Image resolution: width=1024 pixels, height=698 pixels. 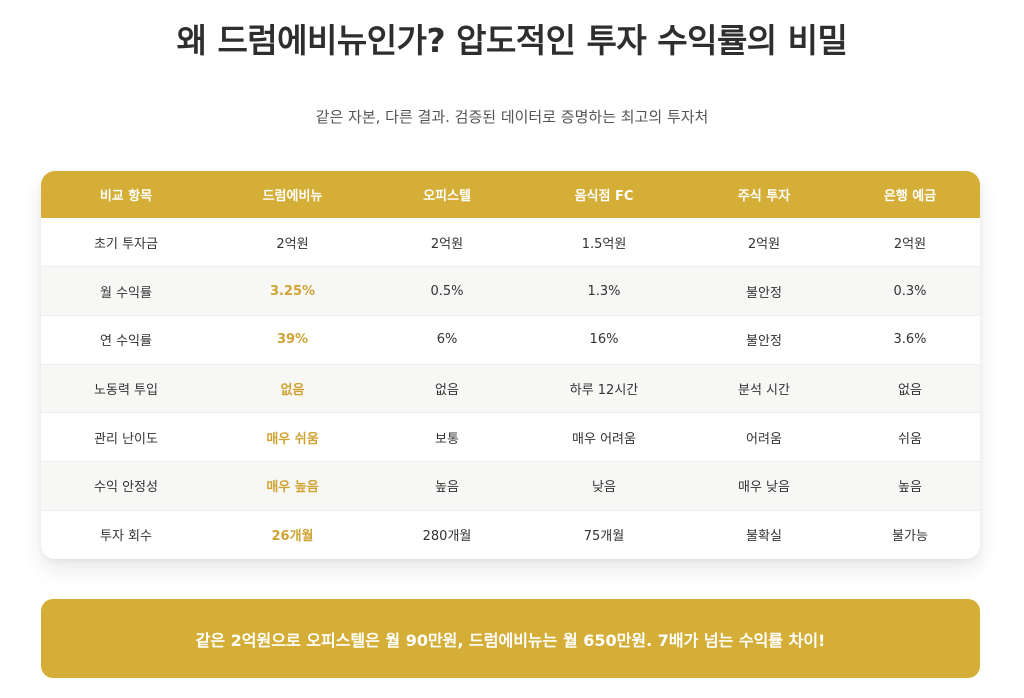 What do you see at coordinates (292, 485) in the screenshot?
I see `cell-drum-avenue: 매우 높음` at bounding box center [292, 485].